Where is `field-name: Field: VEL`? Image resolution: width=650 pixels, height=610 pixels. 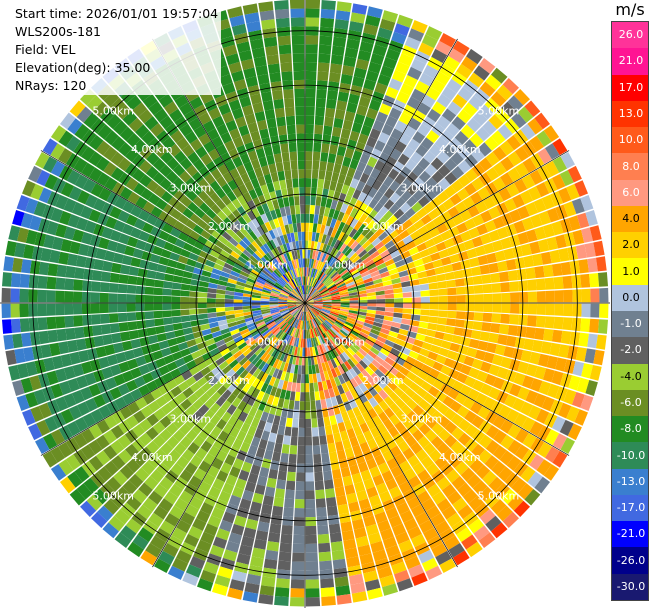 field-name: Field: VEL is located at coordinates (45, 49).